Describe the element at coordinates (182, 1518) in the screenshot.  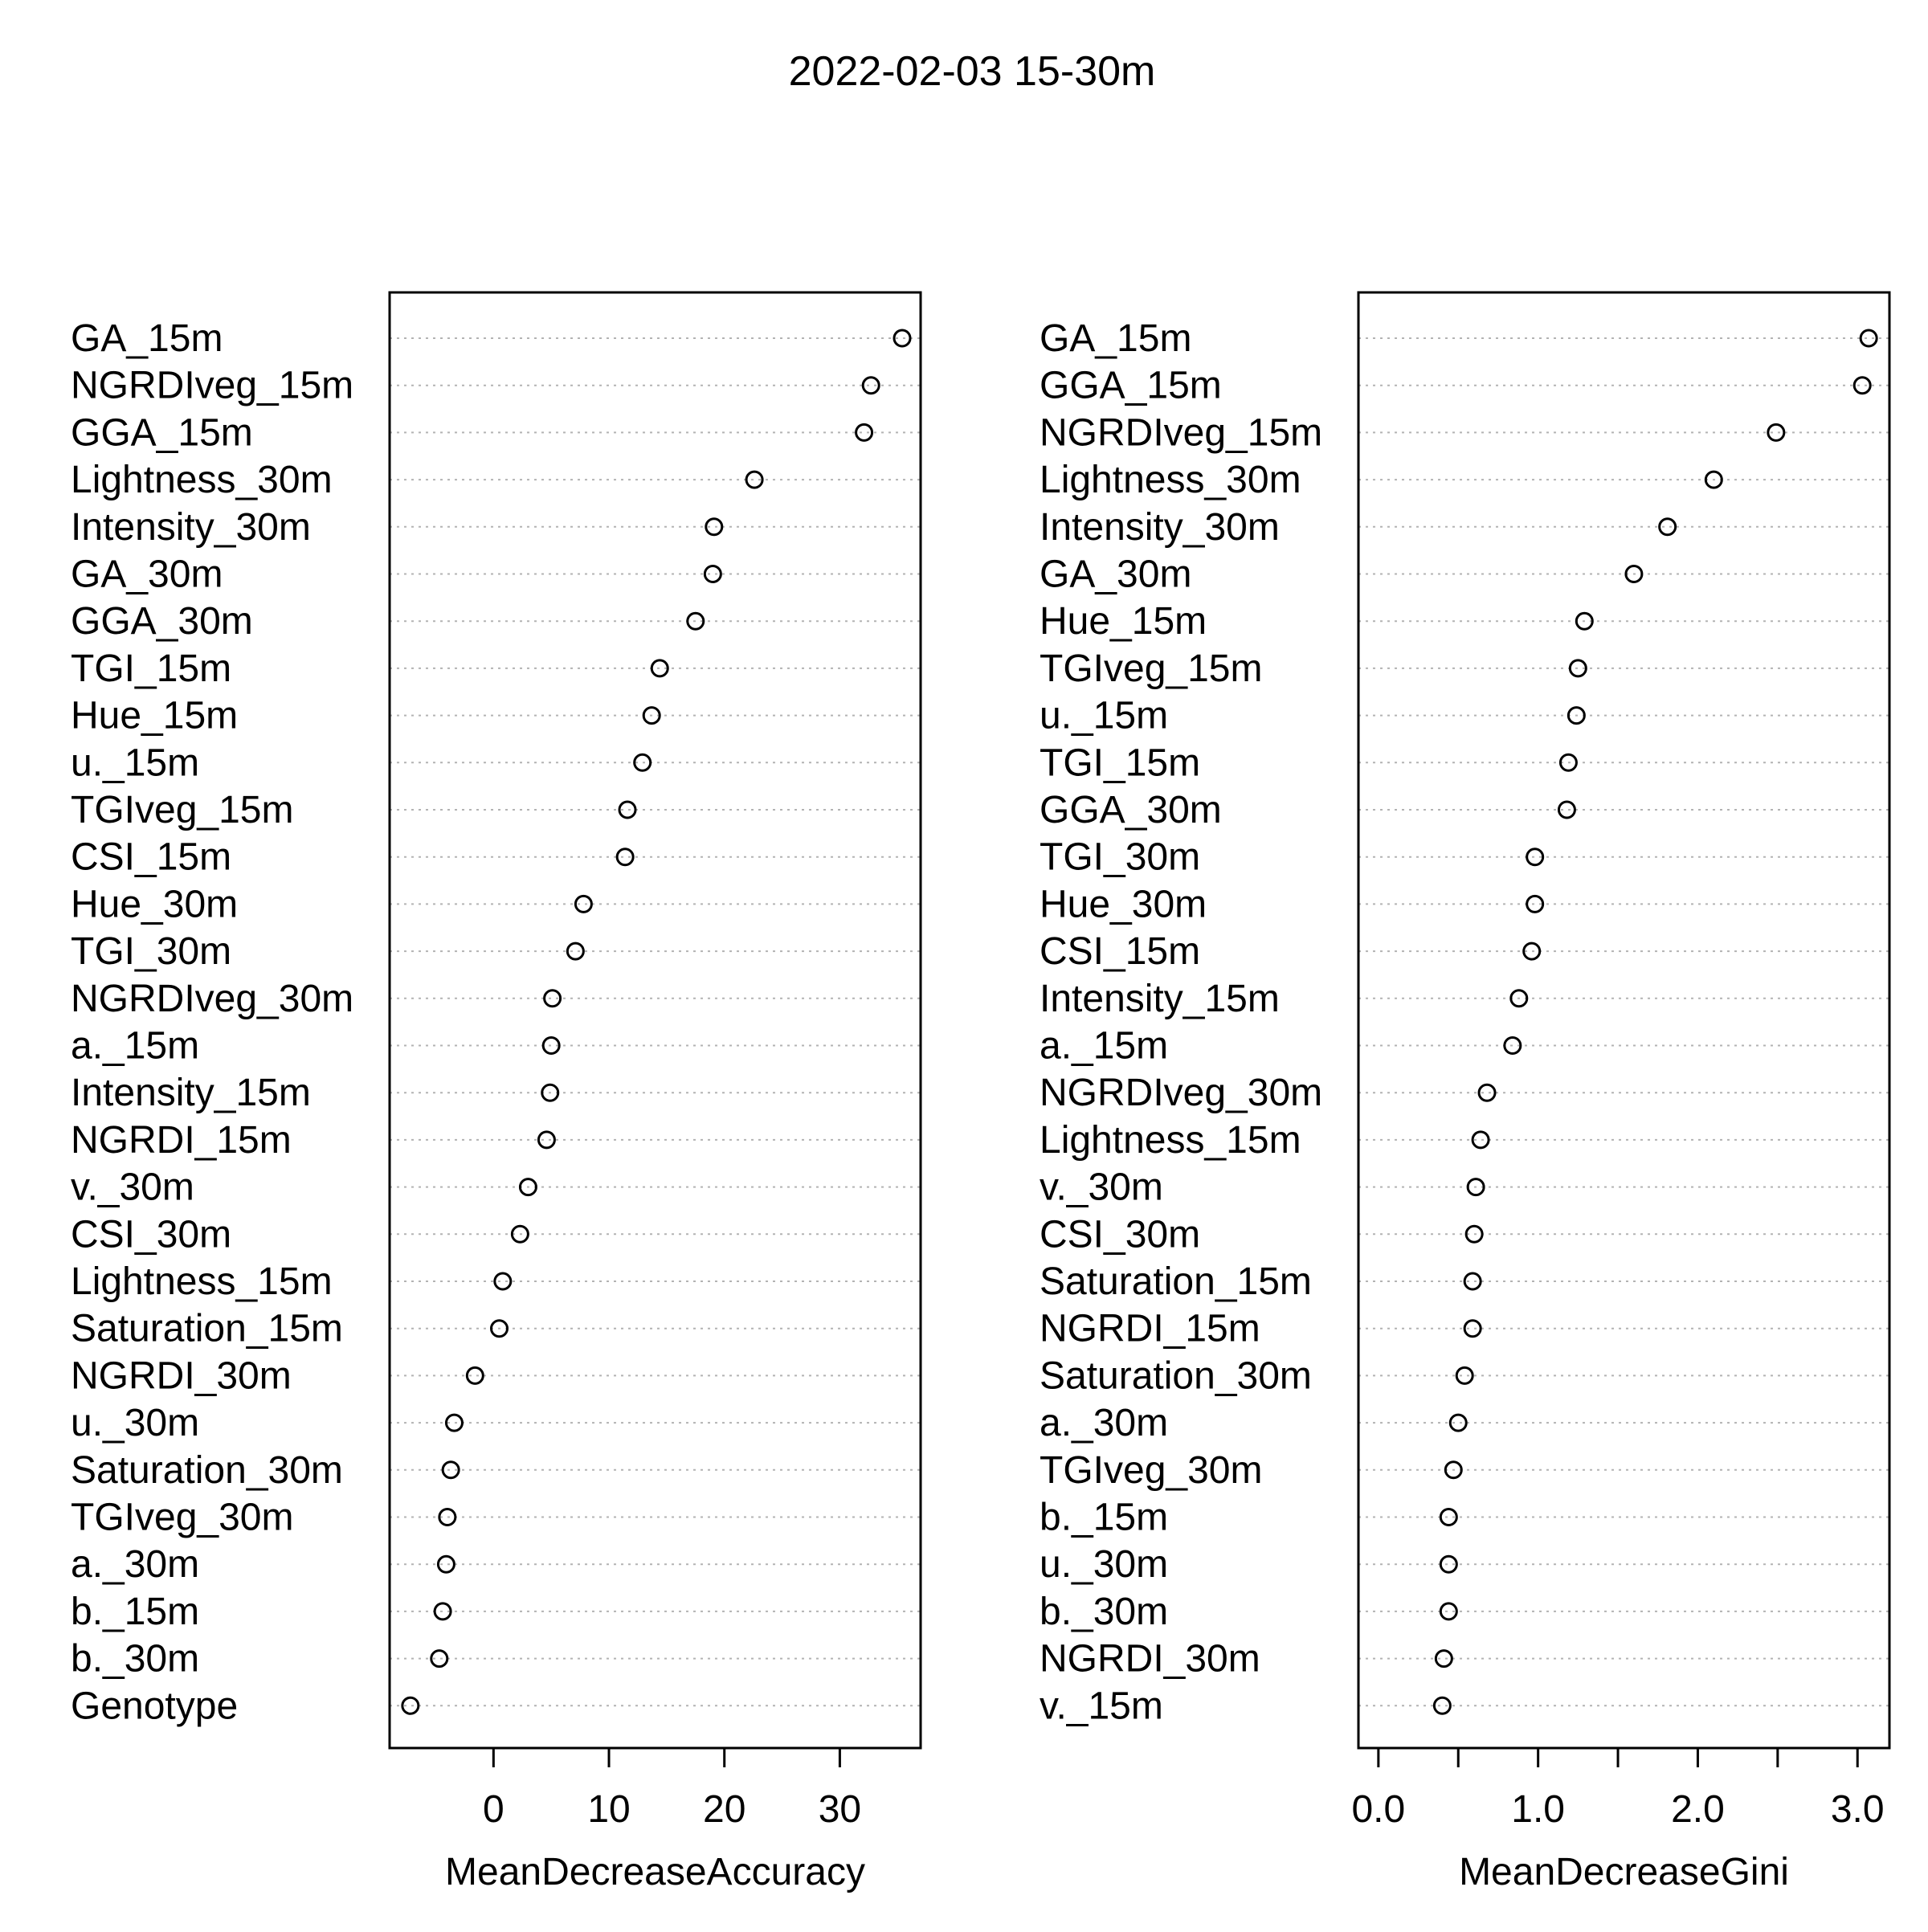
I see `category-label: TGIveg_30m` at that location.